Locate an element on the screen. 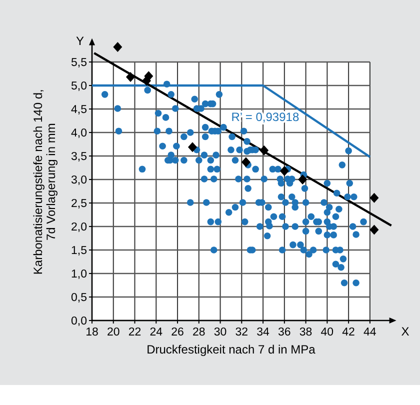  y-tick-label: 1,5 is located at coordinates (79, 251).